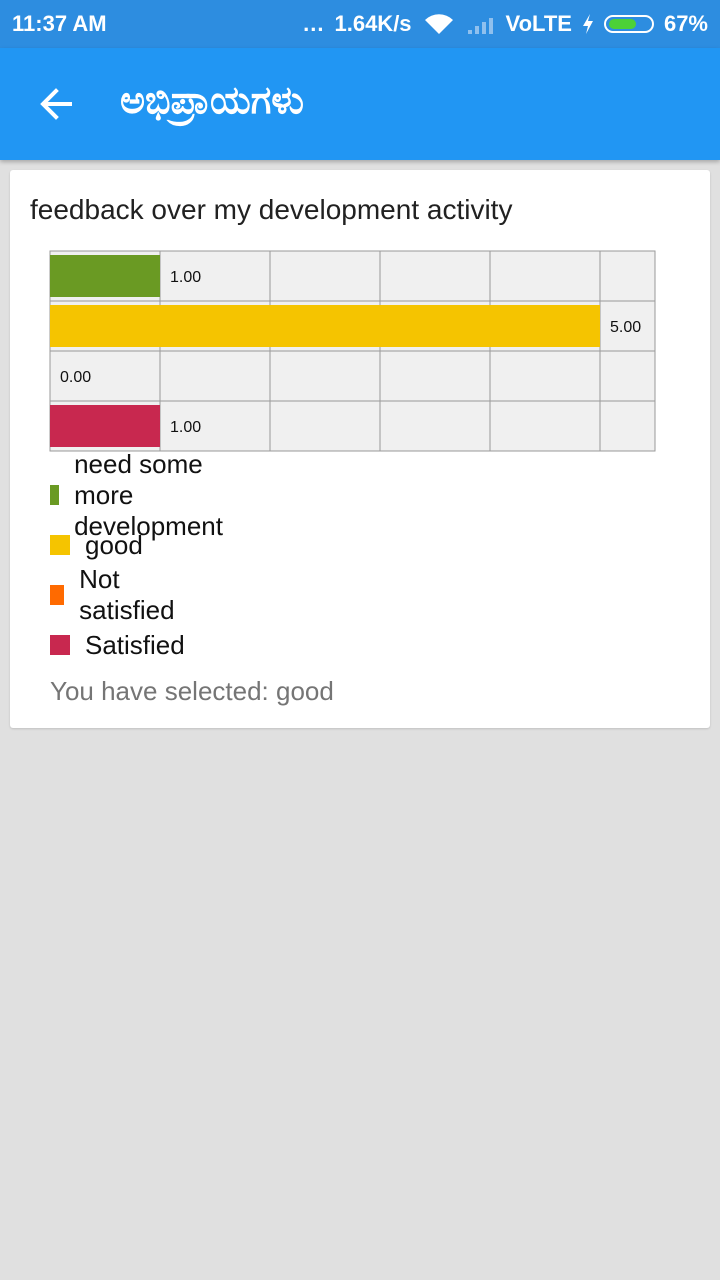 Image resolution: width=720 pixels, height=1280 pixels. What do you see at coordinates (127, 594) in the screenshot?
I see `legend-label: Not satisfied` at bounding box center [127, 594].